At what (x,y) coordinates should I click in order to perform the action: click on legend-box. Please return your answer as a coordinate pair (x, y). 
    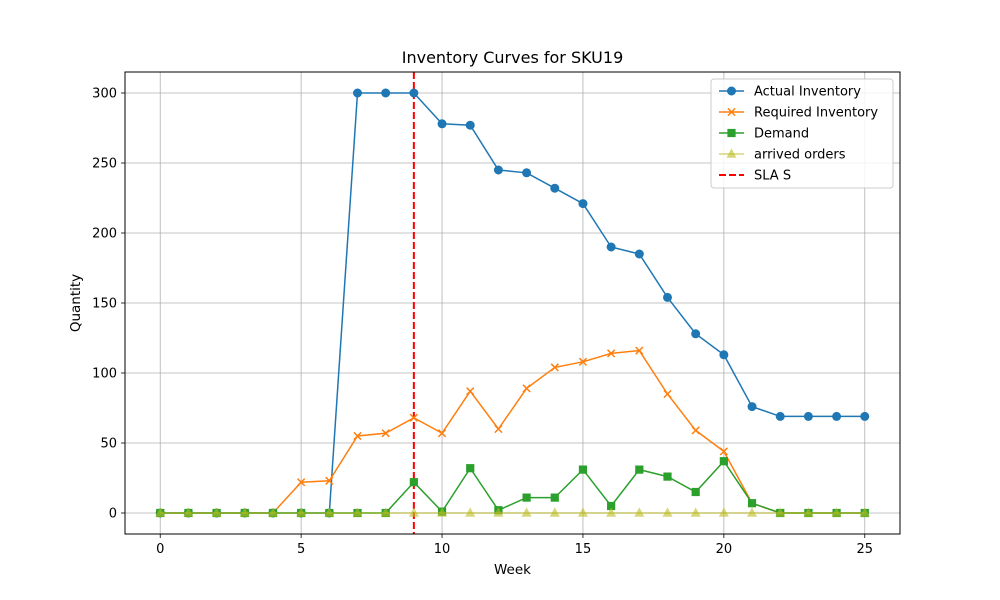
    Looking at the image, I should click on (802, 133).